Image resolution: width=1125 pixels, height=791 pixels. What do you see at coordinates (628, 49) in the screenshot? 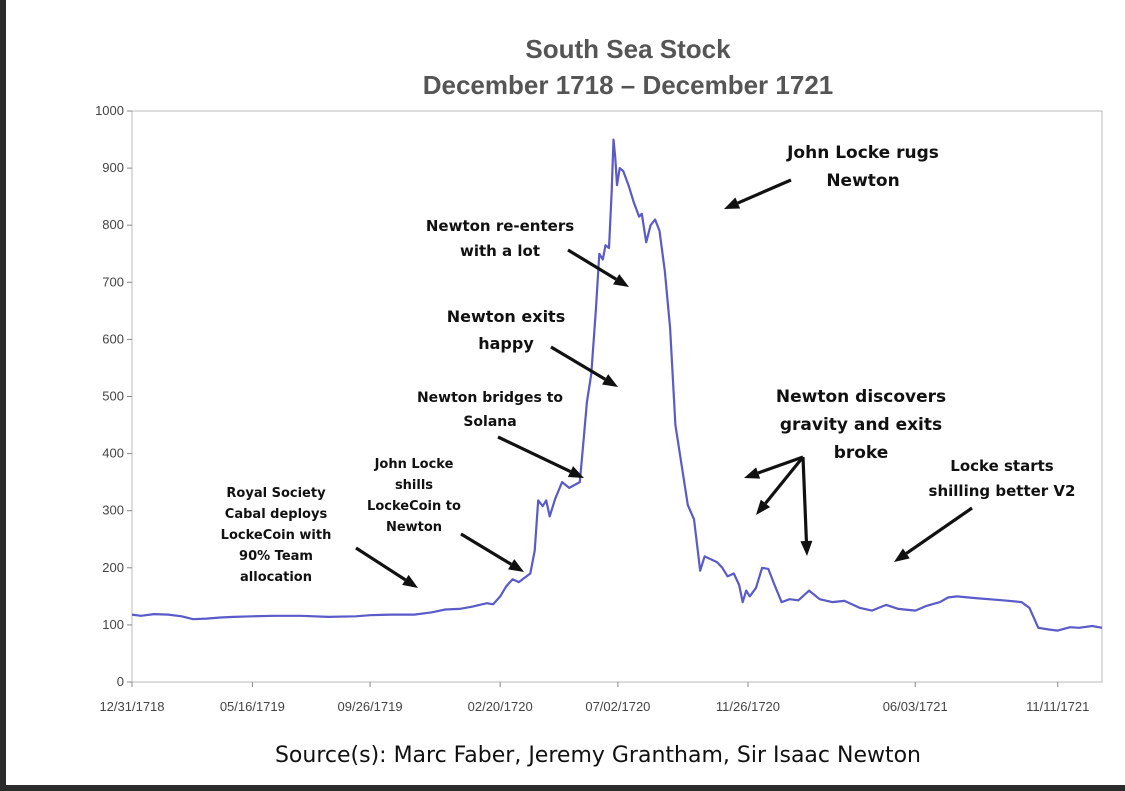
I see `chart-title: South Sea Stock` at bounding box center [628, 49].